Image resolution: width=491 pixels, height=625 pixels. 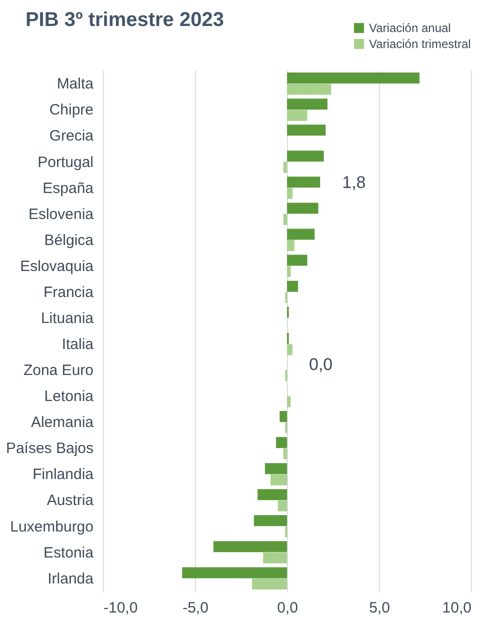 What do you see at coordinates (58, 371) in the screenshot?
I see `y-tick-label: Zona Euro` at bounding box center [58, 371].